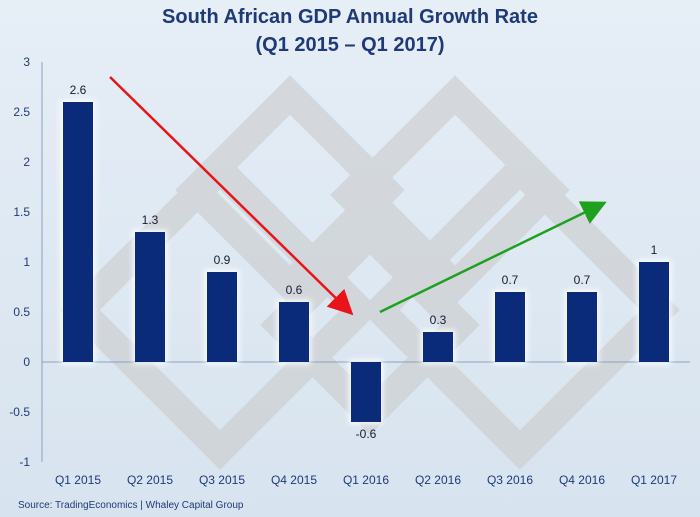 The width and height of the screenshot is (700, 517). I want to click on x-tick-label: Q4 2015, so click(294, 480).